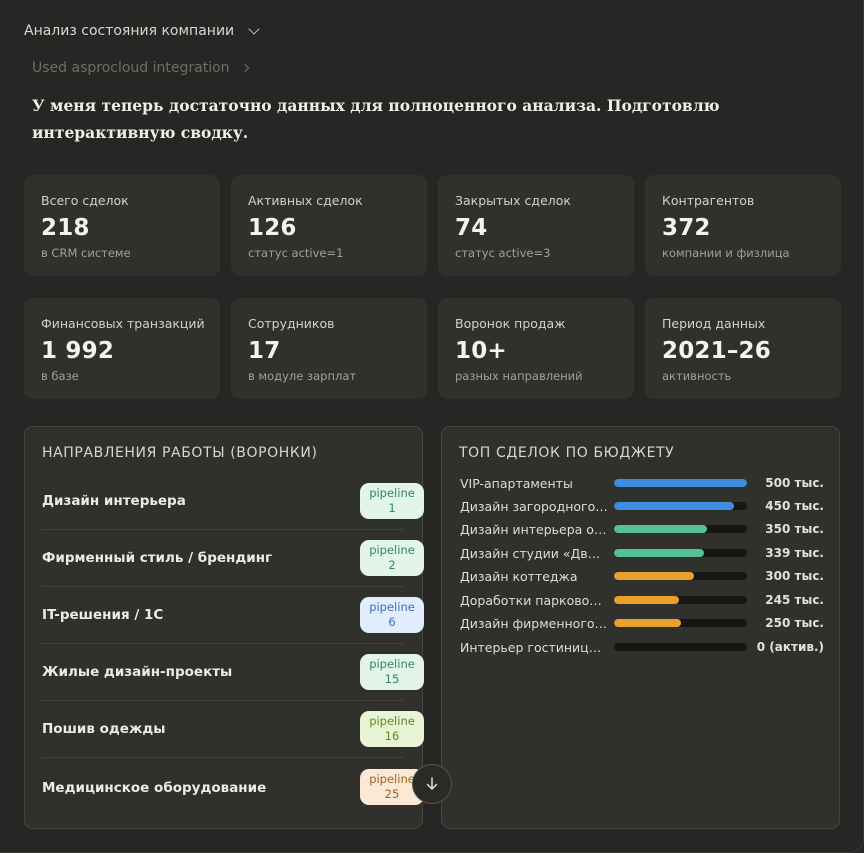  What do you see at coordinates (513, 200) in the screenshot?
I see `stat-label: Закрытых сделок` at bounding box center [513, 200].